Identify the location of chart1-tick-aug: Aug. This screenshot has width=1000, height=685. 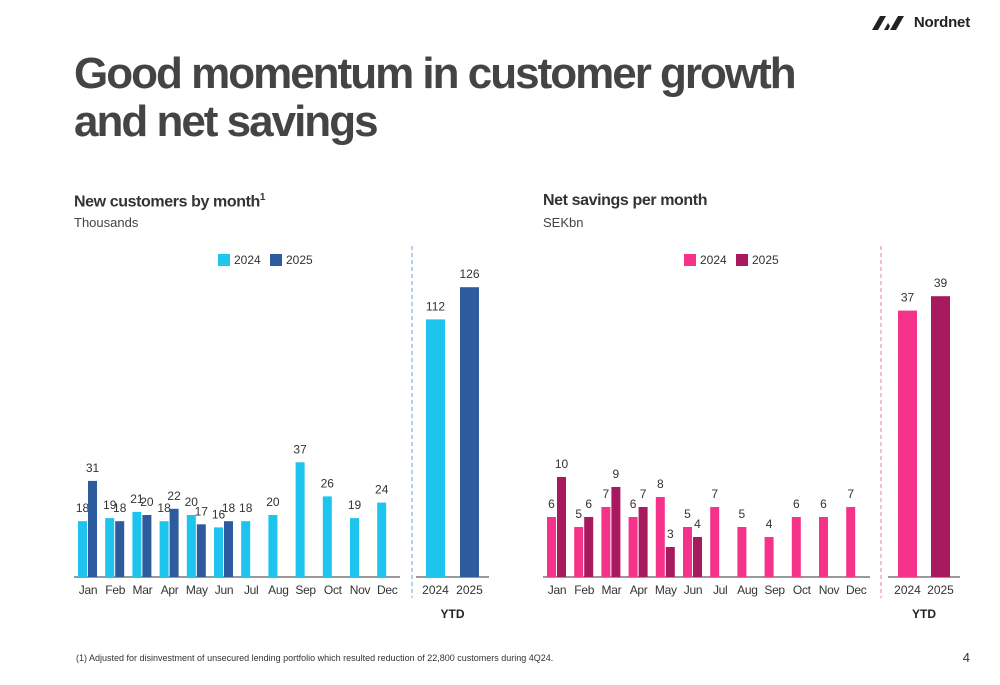
(278, 590).